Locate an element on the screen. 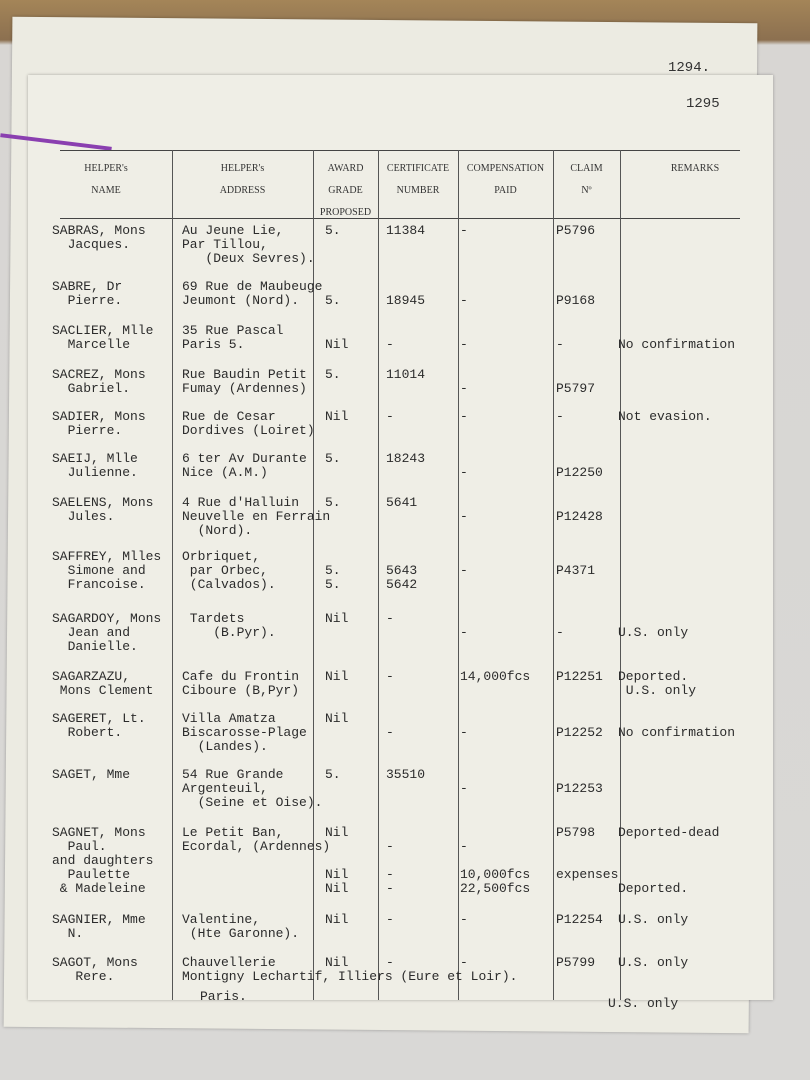 This screenshot has width=810, height=1080. cell-address: 69 Rue de Maubeuge Jeumont (Nord). is located at coordinates (252, 293).